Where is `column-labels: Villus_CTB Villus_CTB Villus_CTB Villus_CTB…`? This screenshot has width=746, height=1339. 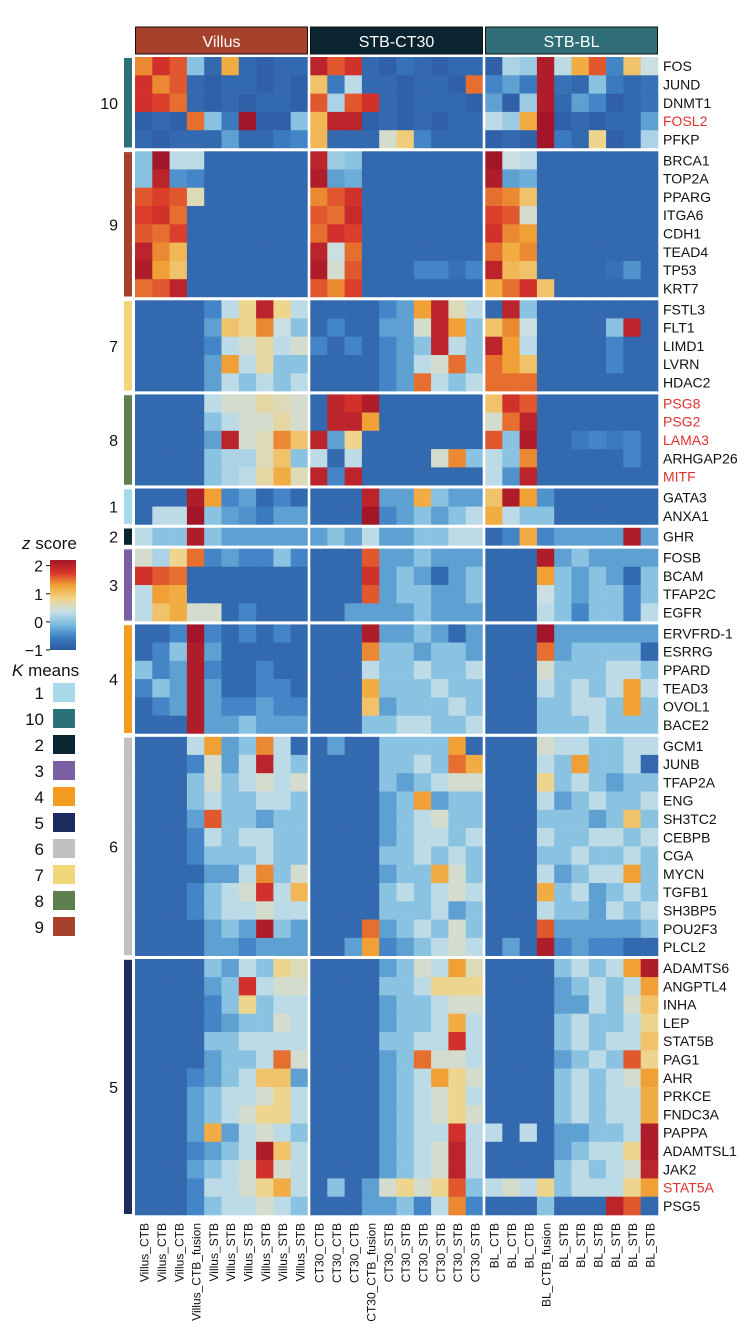 column-labels: Villus_CTB Villus_CTB Villus_CTB Villus_CTB… is located at coordinates (398, 1272).